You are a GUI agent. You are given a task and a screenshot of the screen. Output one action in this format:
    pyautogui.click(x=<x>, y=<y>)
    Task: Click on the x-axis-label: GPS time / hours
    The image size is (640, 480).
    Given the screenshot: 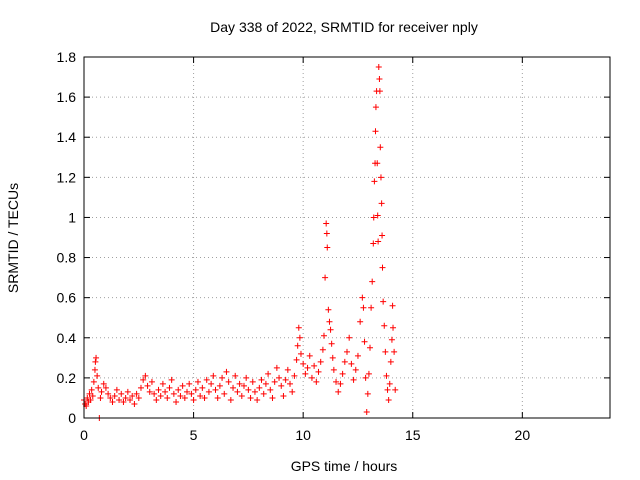 What is the action you would take?
    pyautogui.click(x=344, y=466)
    